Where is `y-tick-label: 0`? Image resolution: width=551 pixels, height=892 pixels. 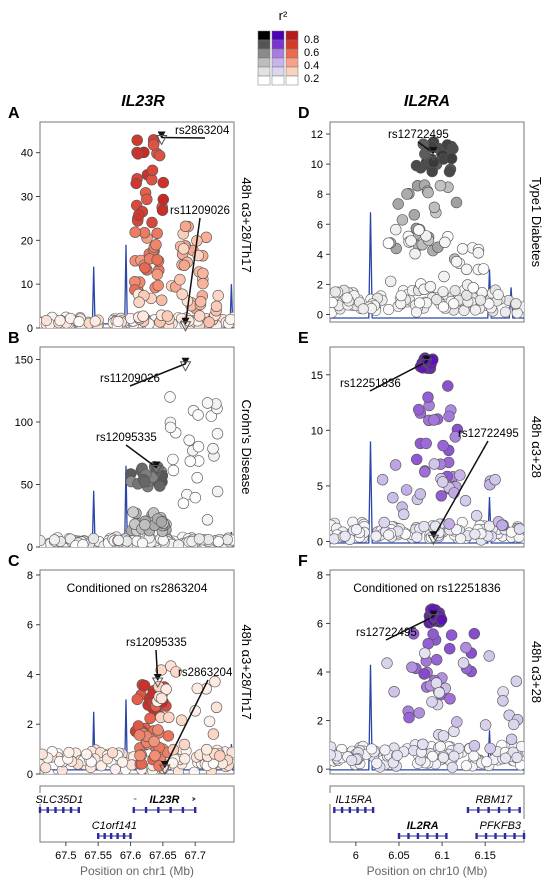
y-tick-label: 0 is located at coordinates (320, 542).